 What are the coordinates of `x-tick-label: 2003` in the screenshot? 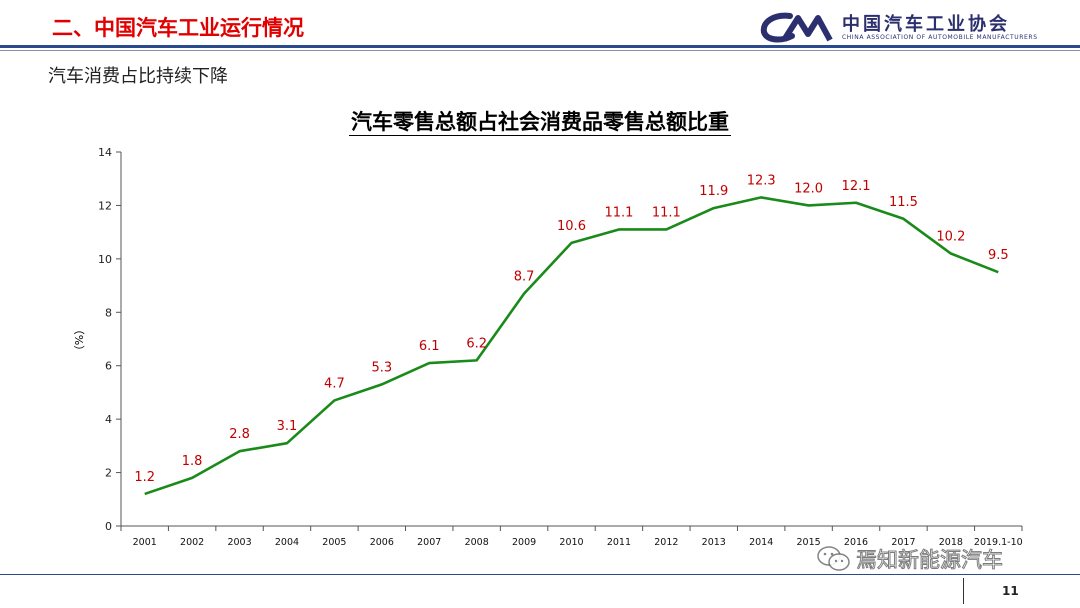 It's located at (239, 542).